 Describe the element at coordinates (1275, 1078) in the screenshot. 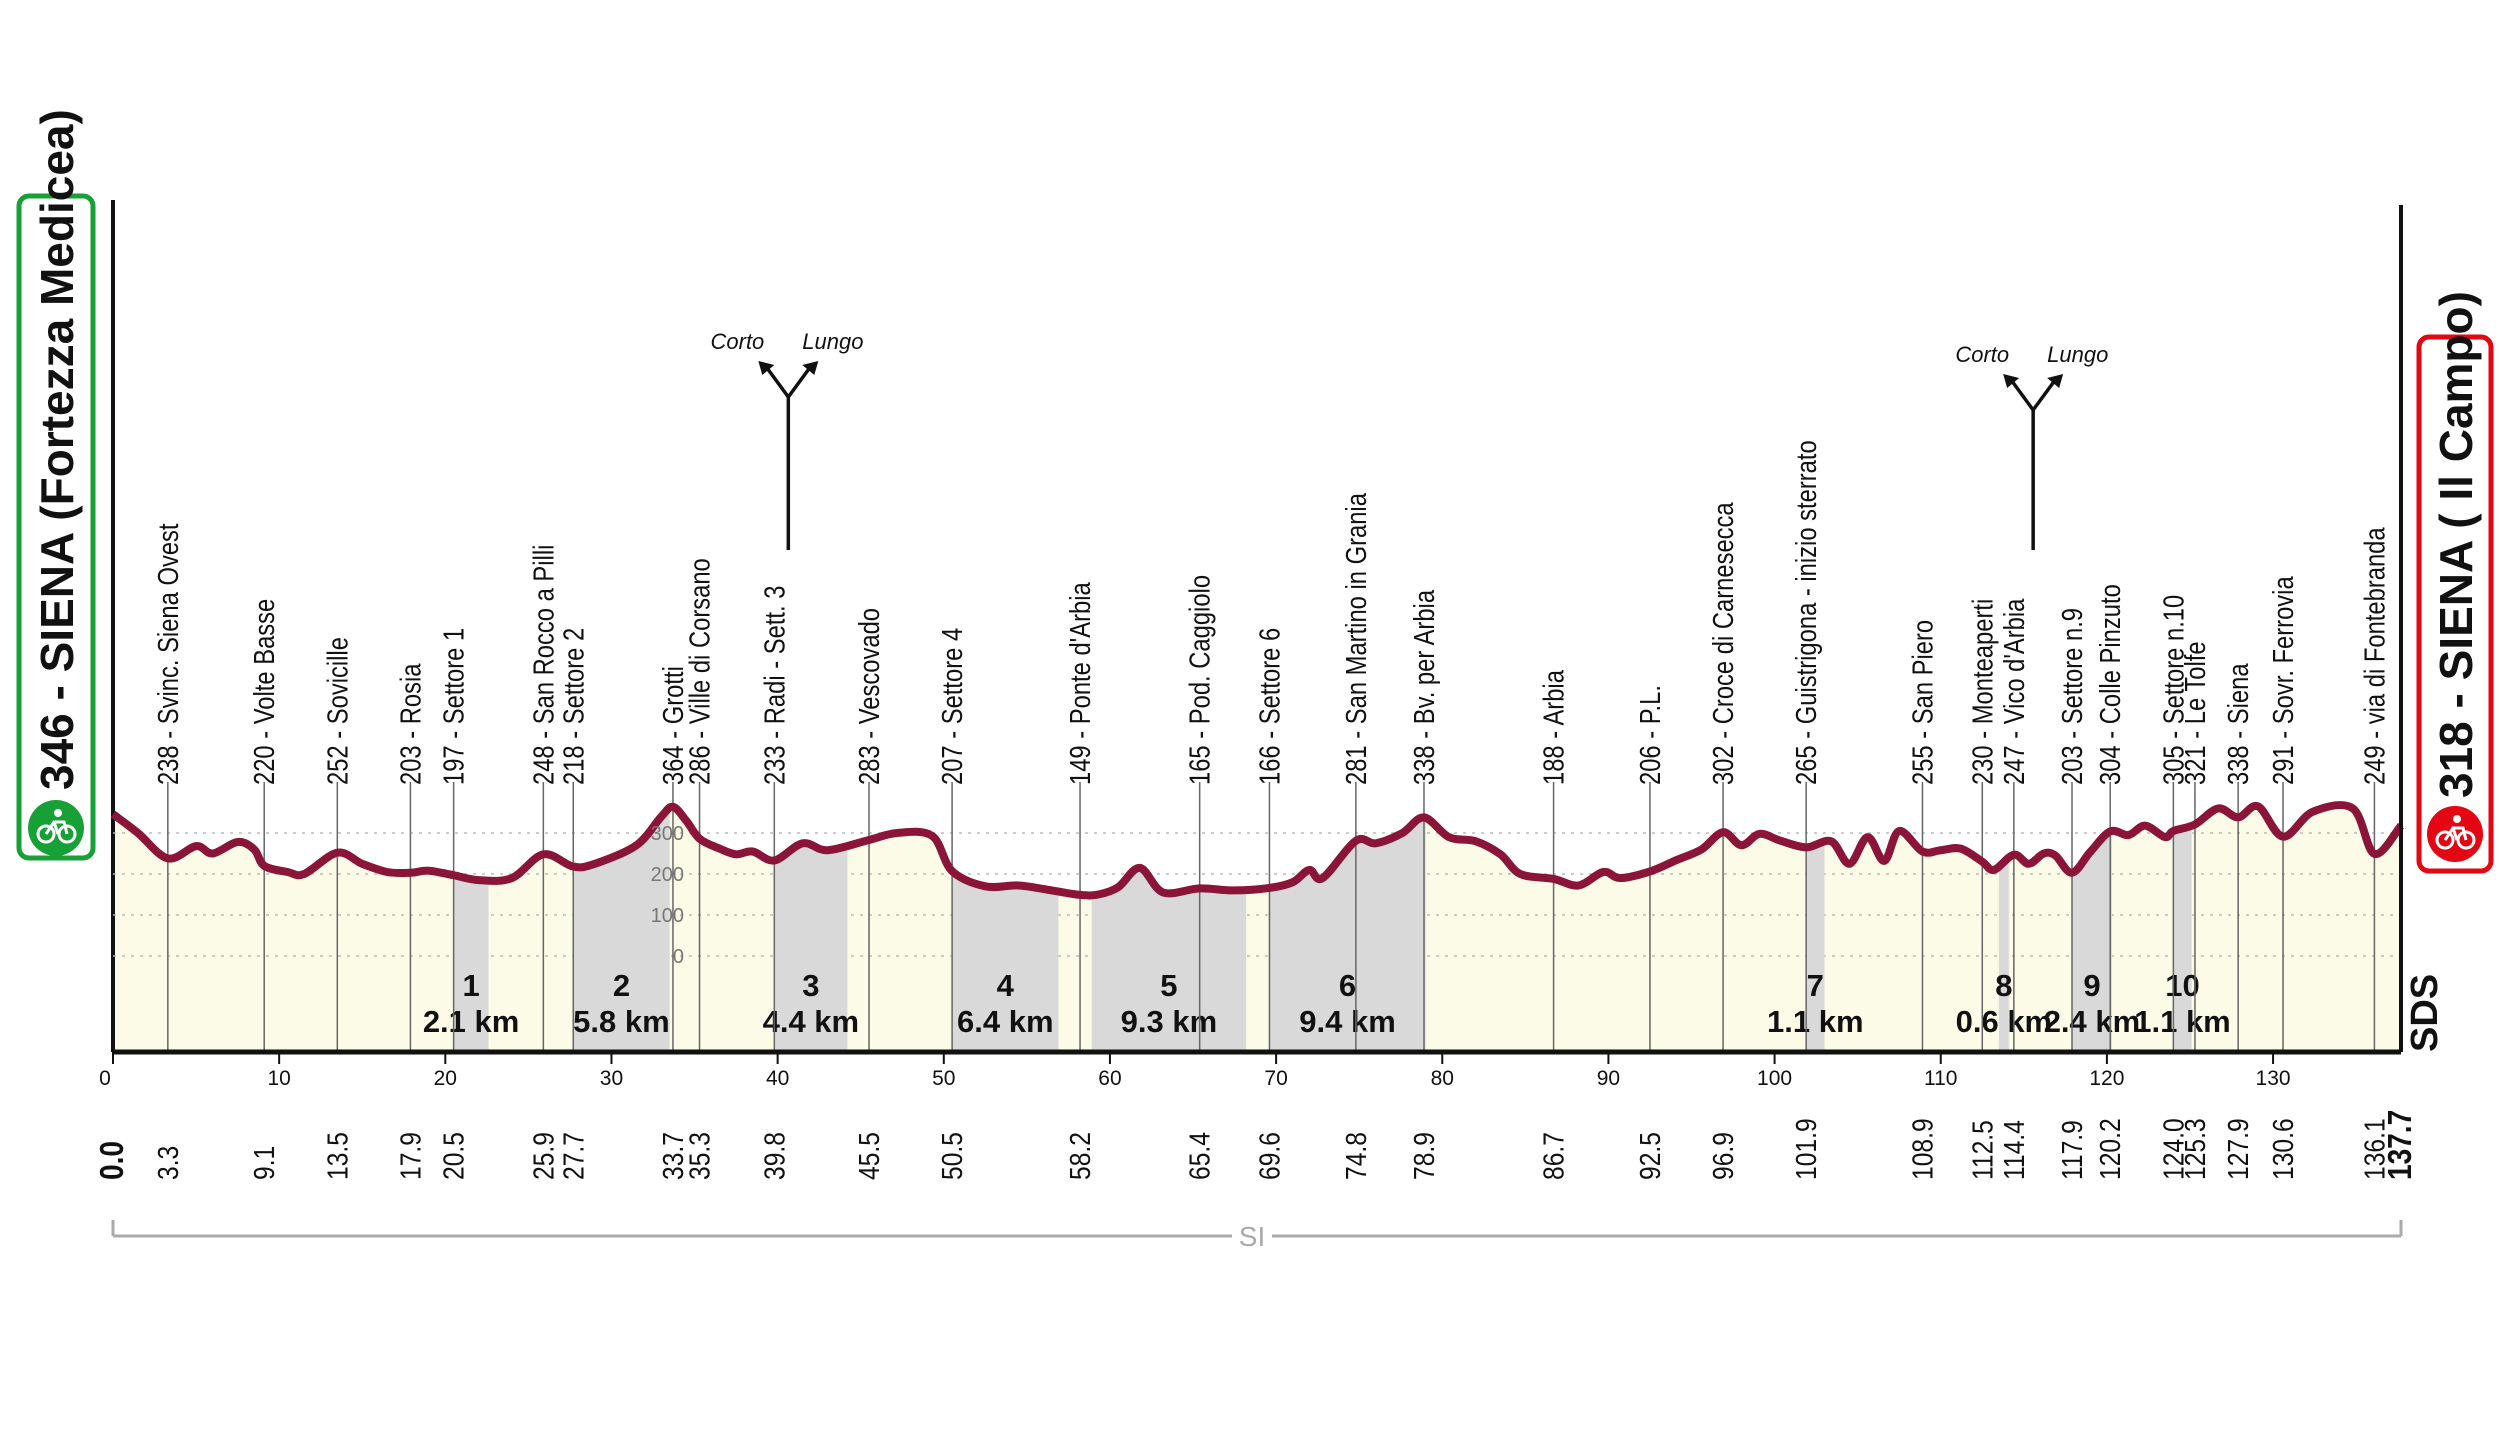

I see `distance-tick-label: 70` at that location.